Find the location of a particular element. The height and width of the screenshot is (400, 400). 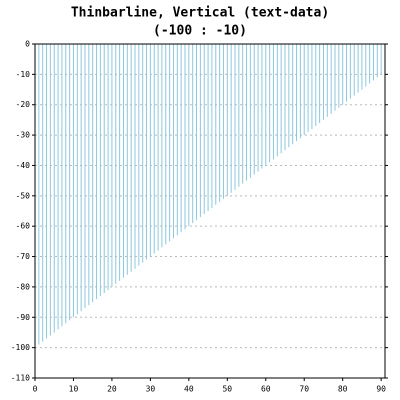

y-tick-label: -30 is located at coordinates (23, 135).